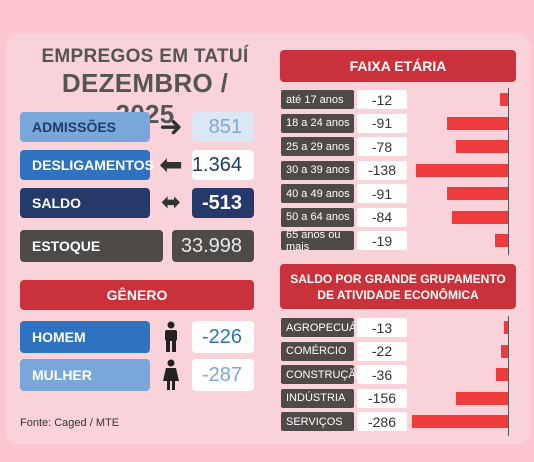 The width and height of the screenshot is (534, 462). What do you see at coordinates (223, 203) in the screenshot?
I see `saldo-value: -513` at bounding box center [223, 203].